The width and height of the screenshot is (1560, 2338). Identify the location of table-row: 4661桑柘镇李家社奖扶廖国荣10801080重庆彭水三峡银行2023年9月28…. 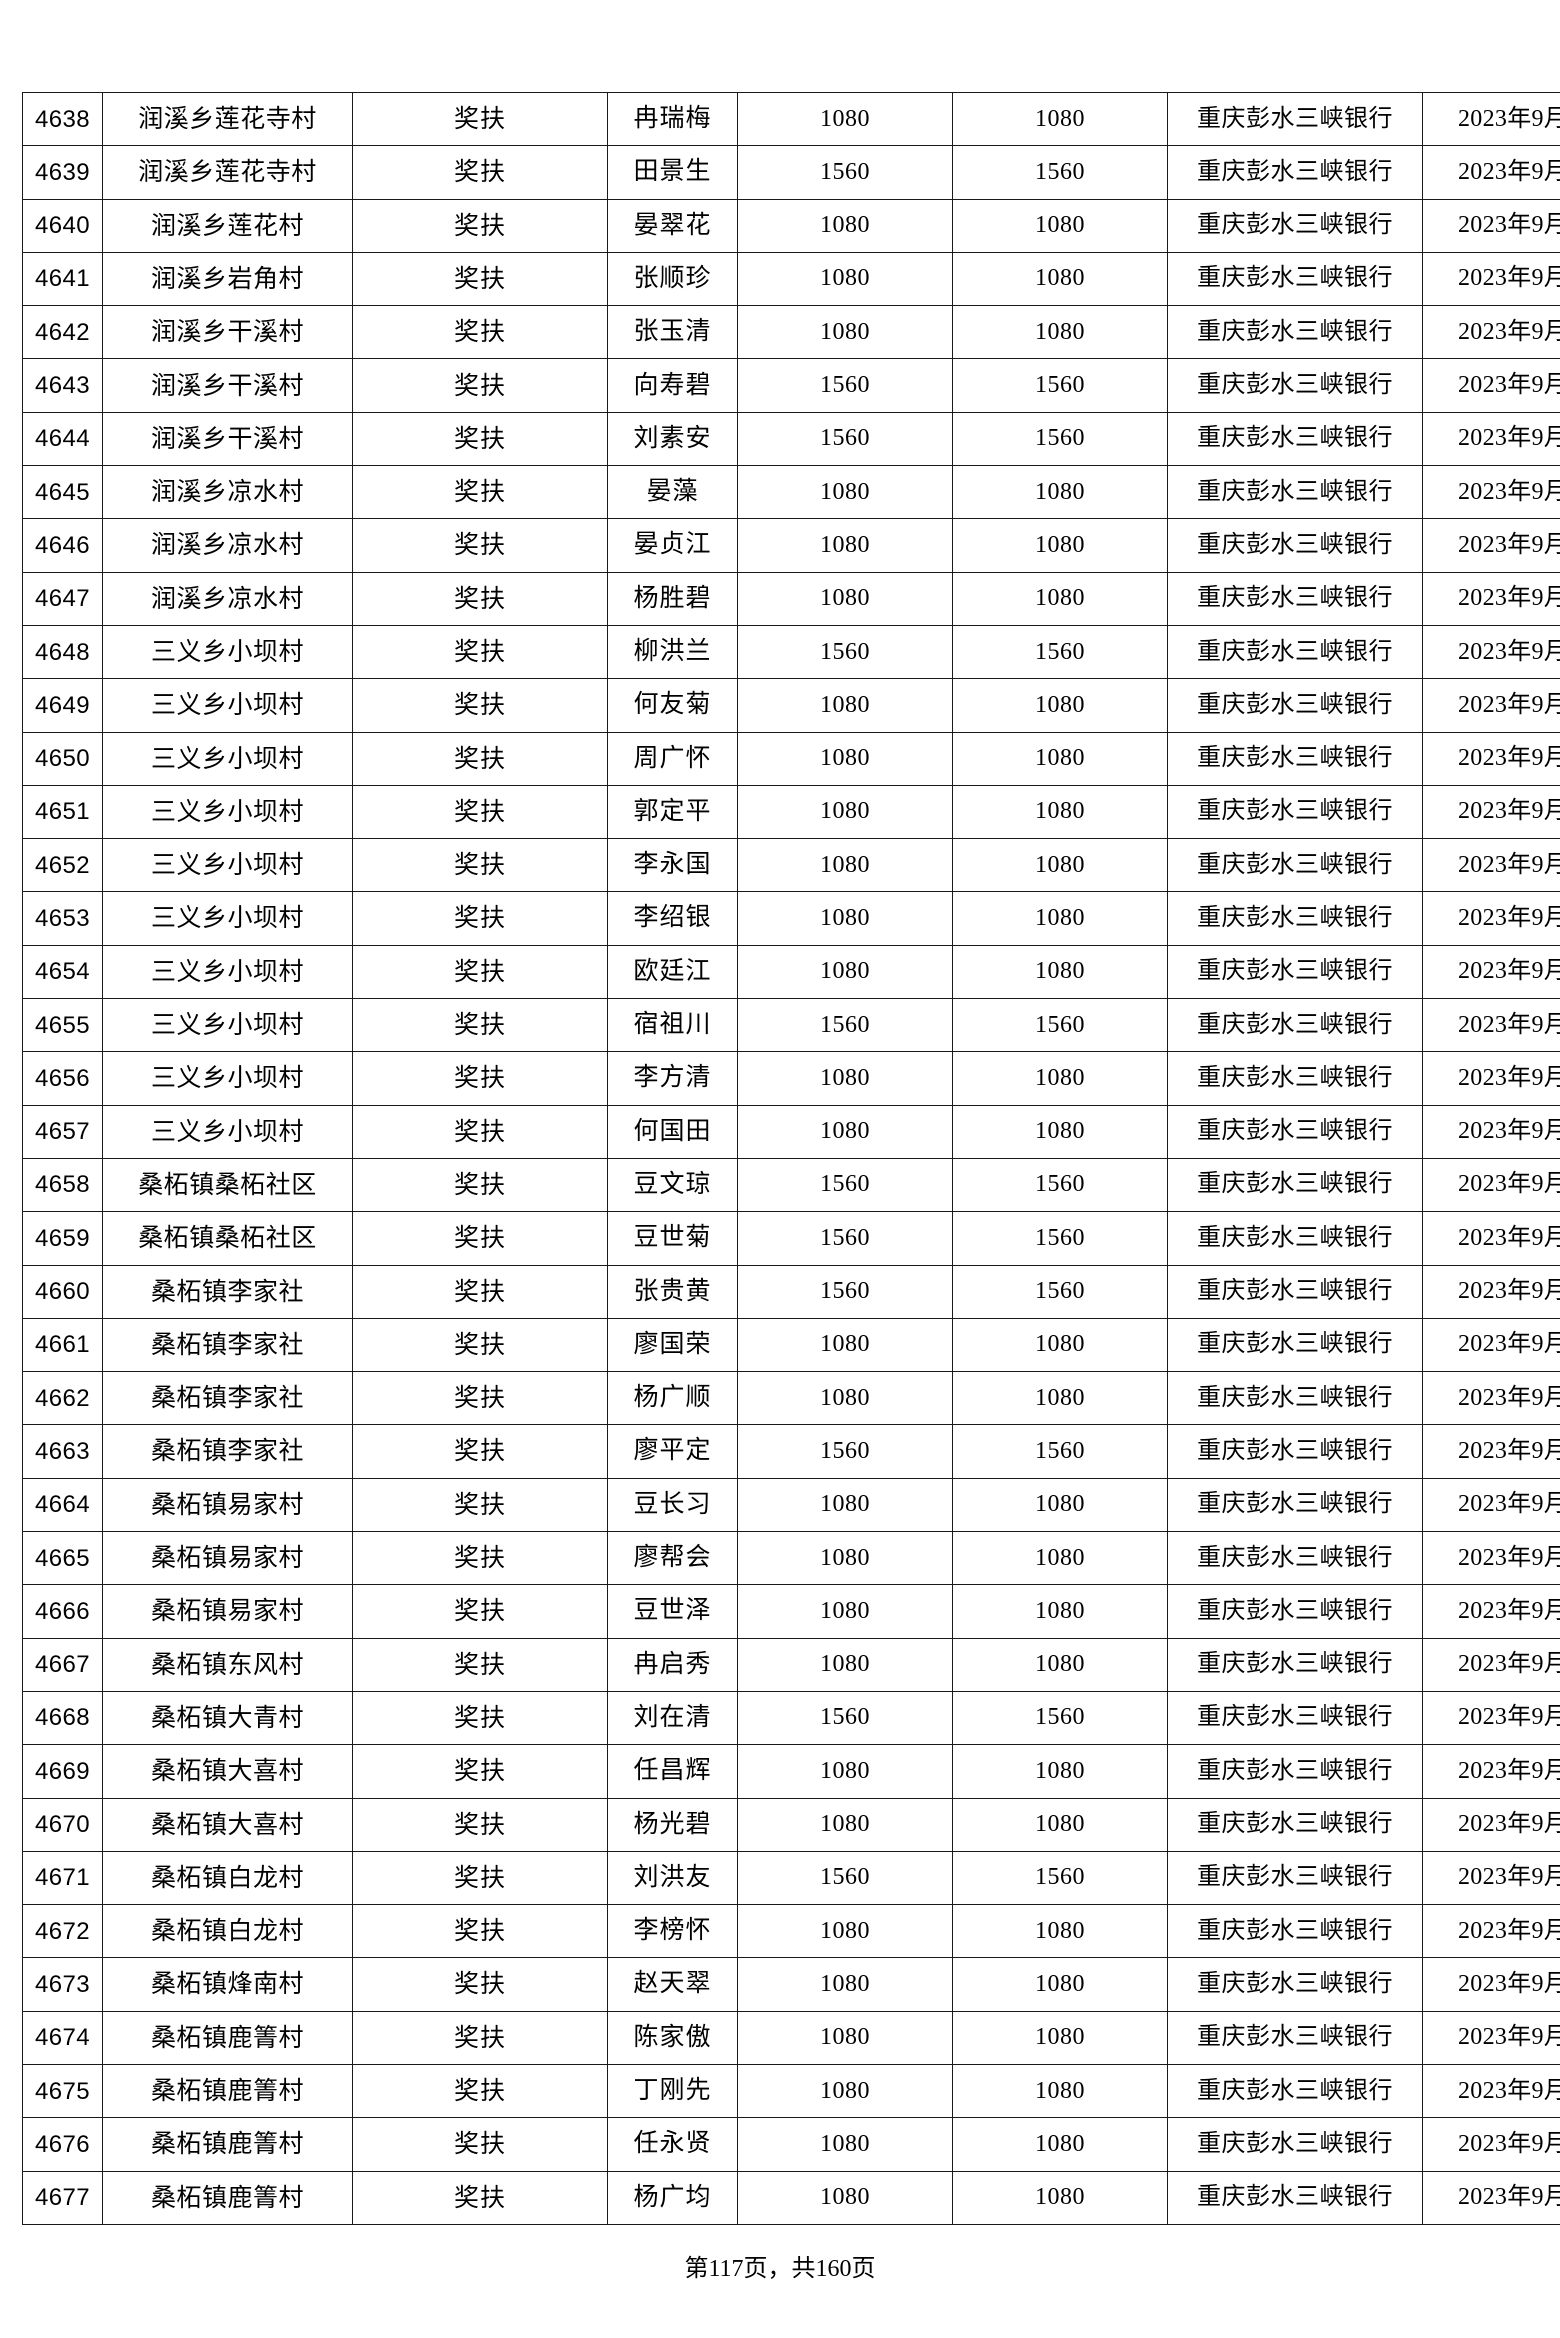
(791, 1345).